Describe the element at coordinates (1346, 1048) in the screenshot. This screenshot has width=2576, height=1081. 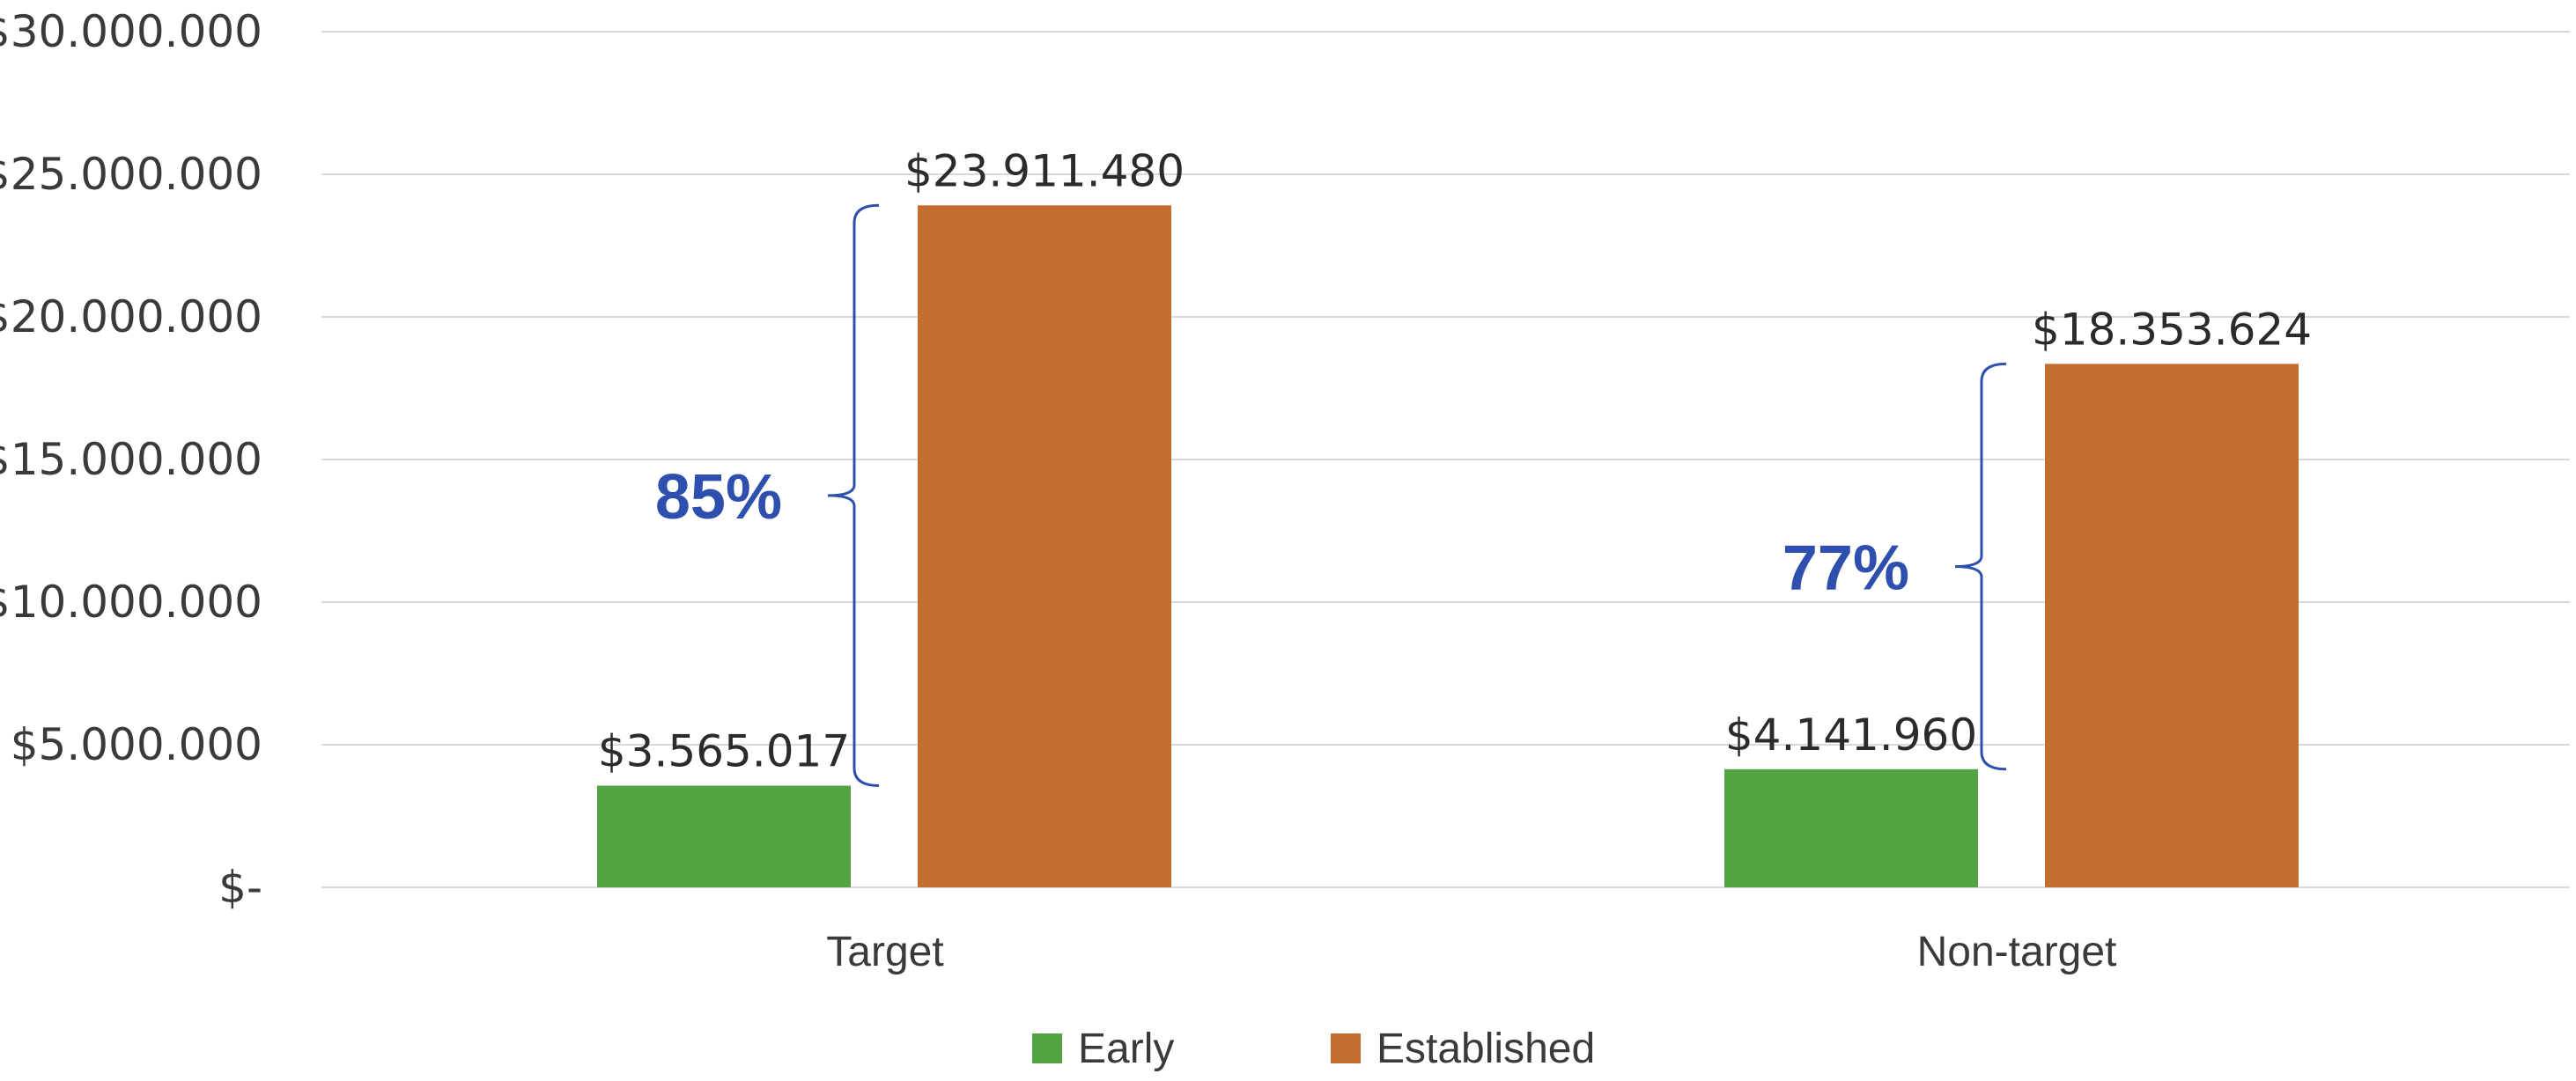
I see `legend-swatch-established` at that location.